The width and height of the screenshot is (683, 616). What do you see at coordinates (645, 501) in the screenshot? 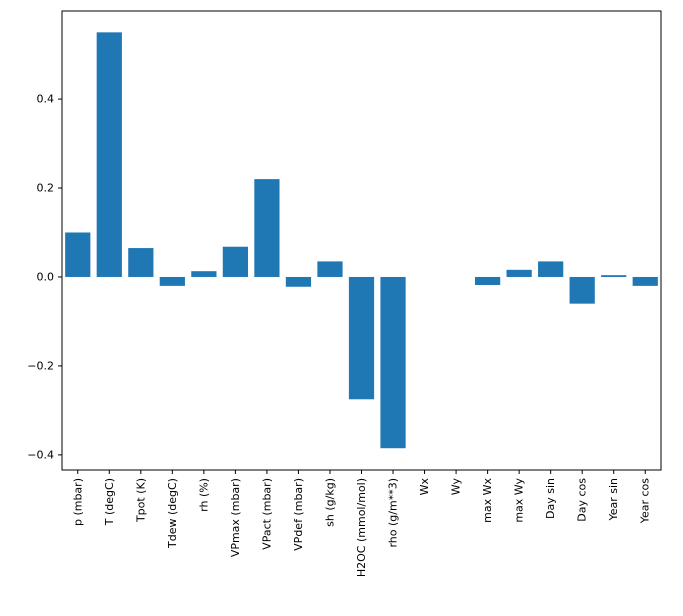
I see `x-tick-label: Year cos` at bounding box center [645, 501].